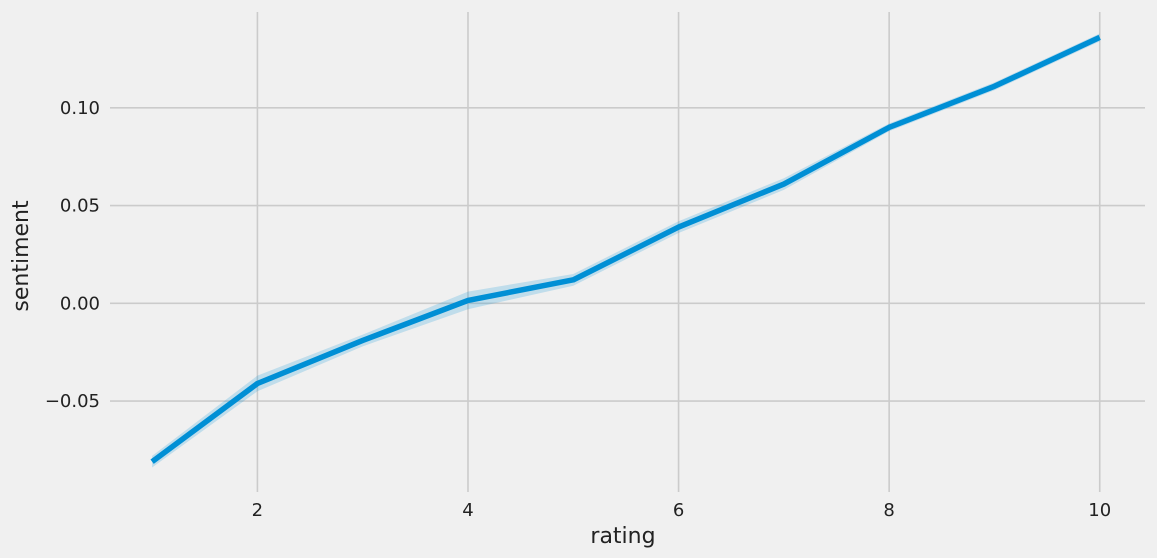  What do you see at coordinates (678, 510) in the screenshot?
I see `x-tick-label: 6` at bounding box center [678, 510].